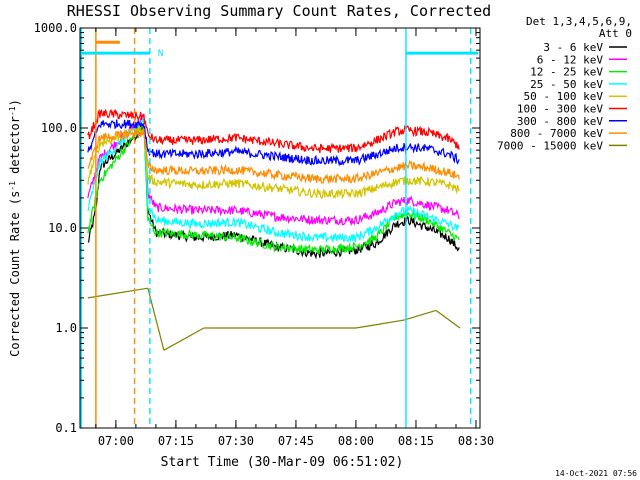  Describe the element at coordinates (62, 228) in the screenshot. I see `y-tick-label-2: 10.0` at that location.